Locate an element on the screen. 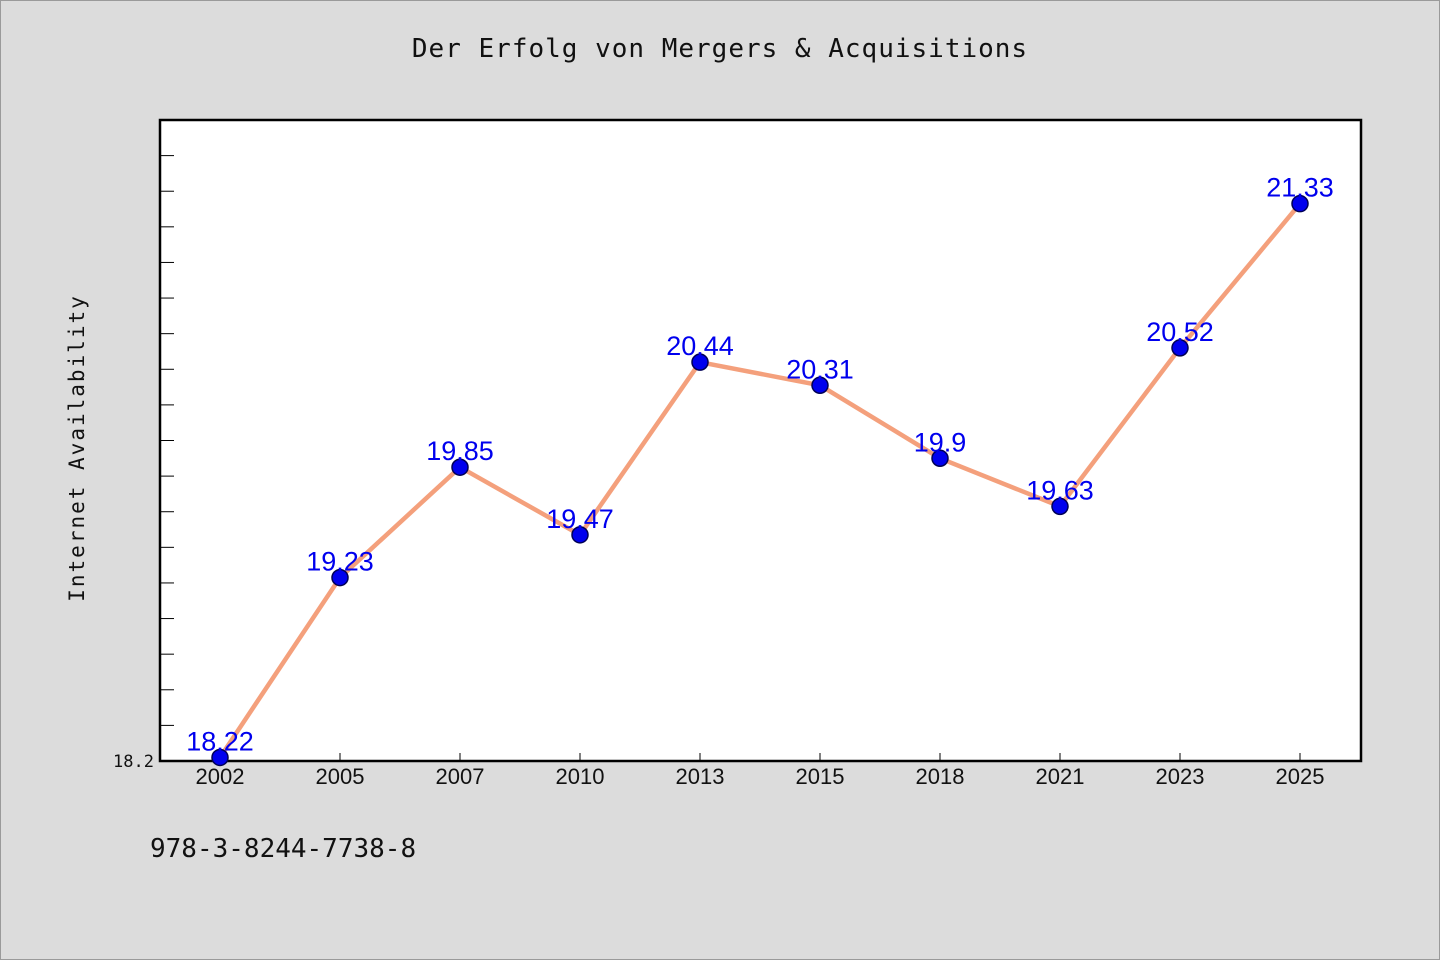 The width and height of the screenshot is (1440, 960). data-label: 19.63 is located at coordinates (1060, 490).